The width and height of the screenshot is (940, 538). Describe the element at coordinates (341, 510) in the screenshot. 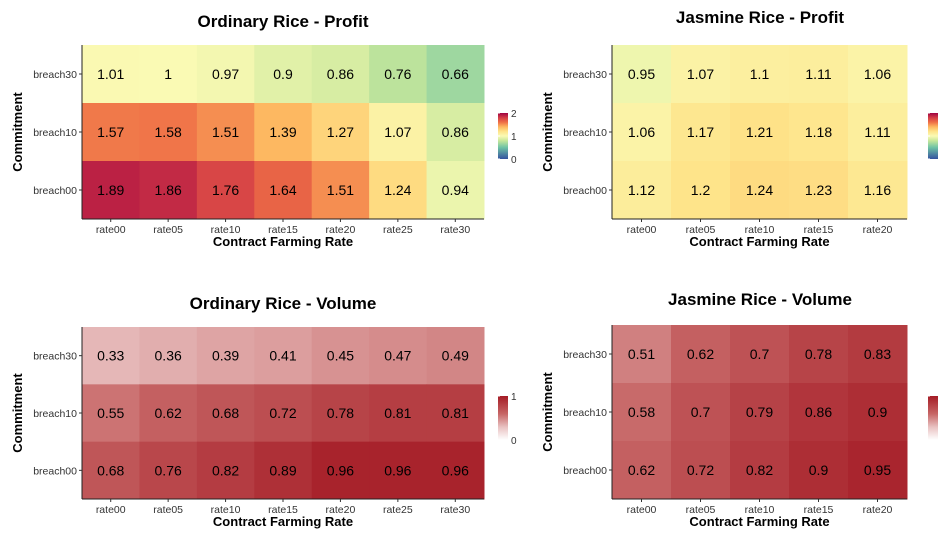

I see `x-tick-label: rate20` at that location.